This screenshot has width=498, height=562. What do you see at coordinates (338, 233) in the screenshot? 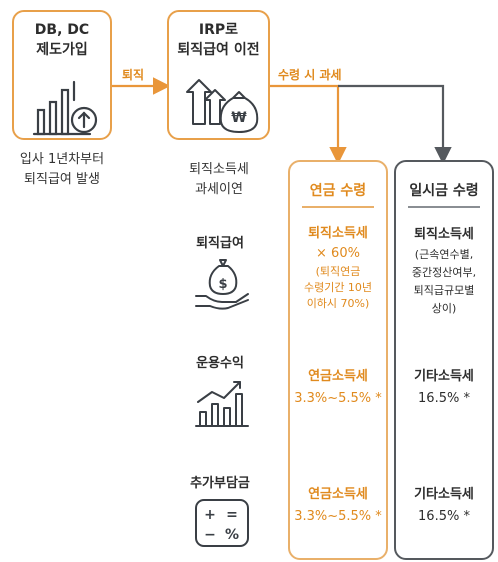
I see `pension-r1-l1: 퇴직소득세` at bounding box center [338, 233].